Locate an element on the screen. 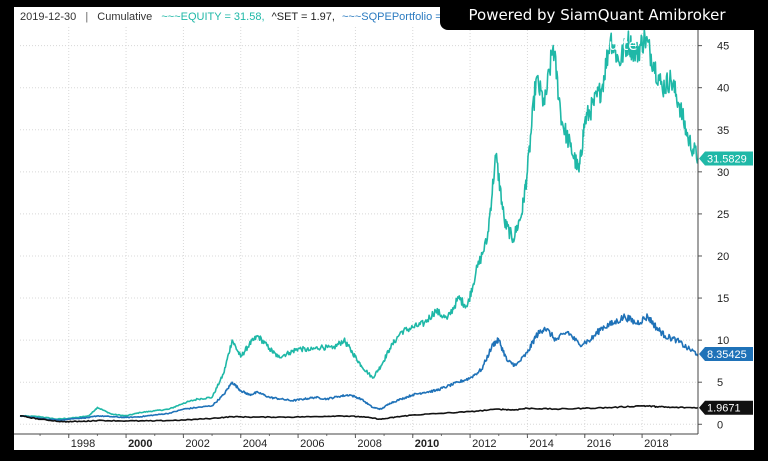 The image size is (768, 461). last-value-label: 1.9671 is located at coordinates (724, 409).